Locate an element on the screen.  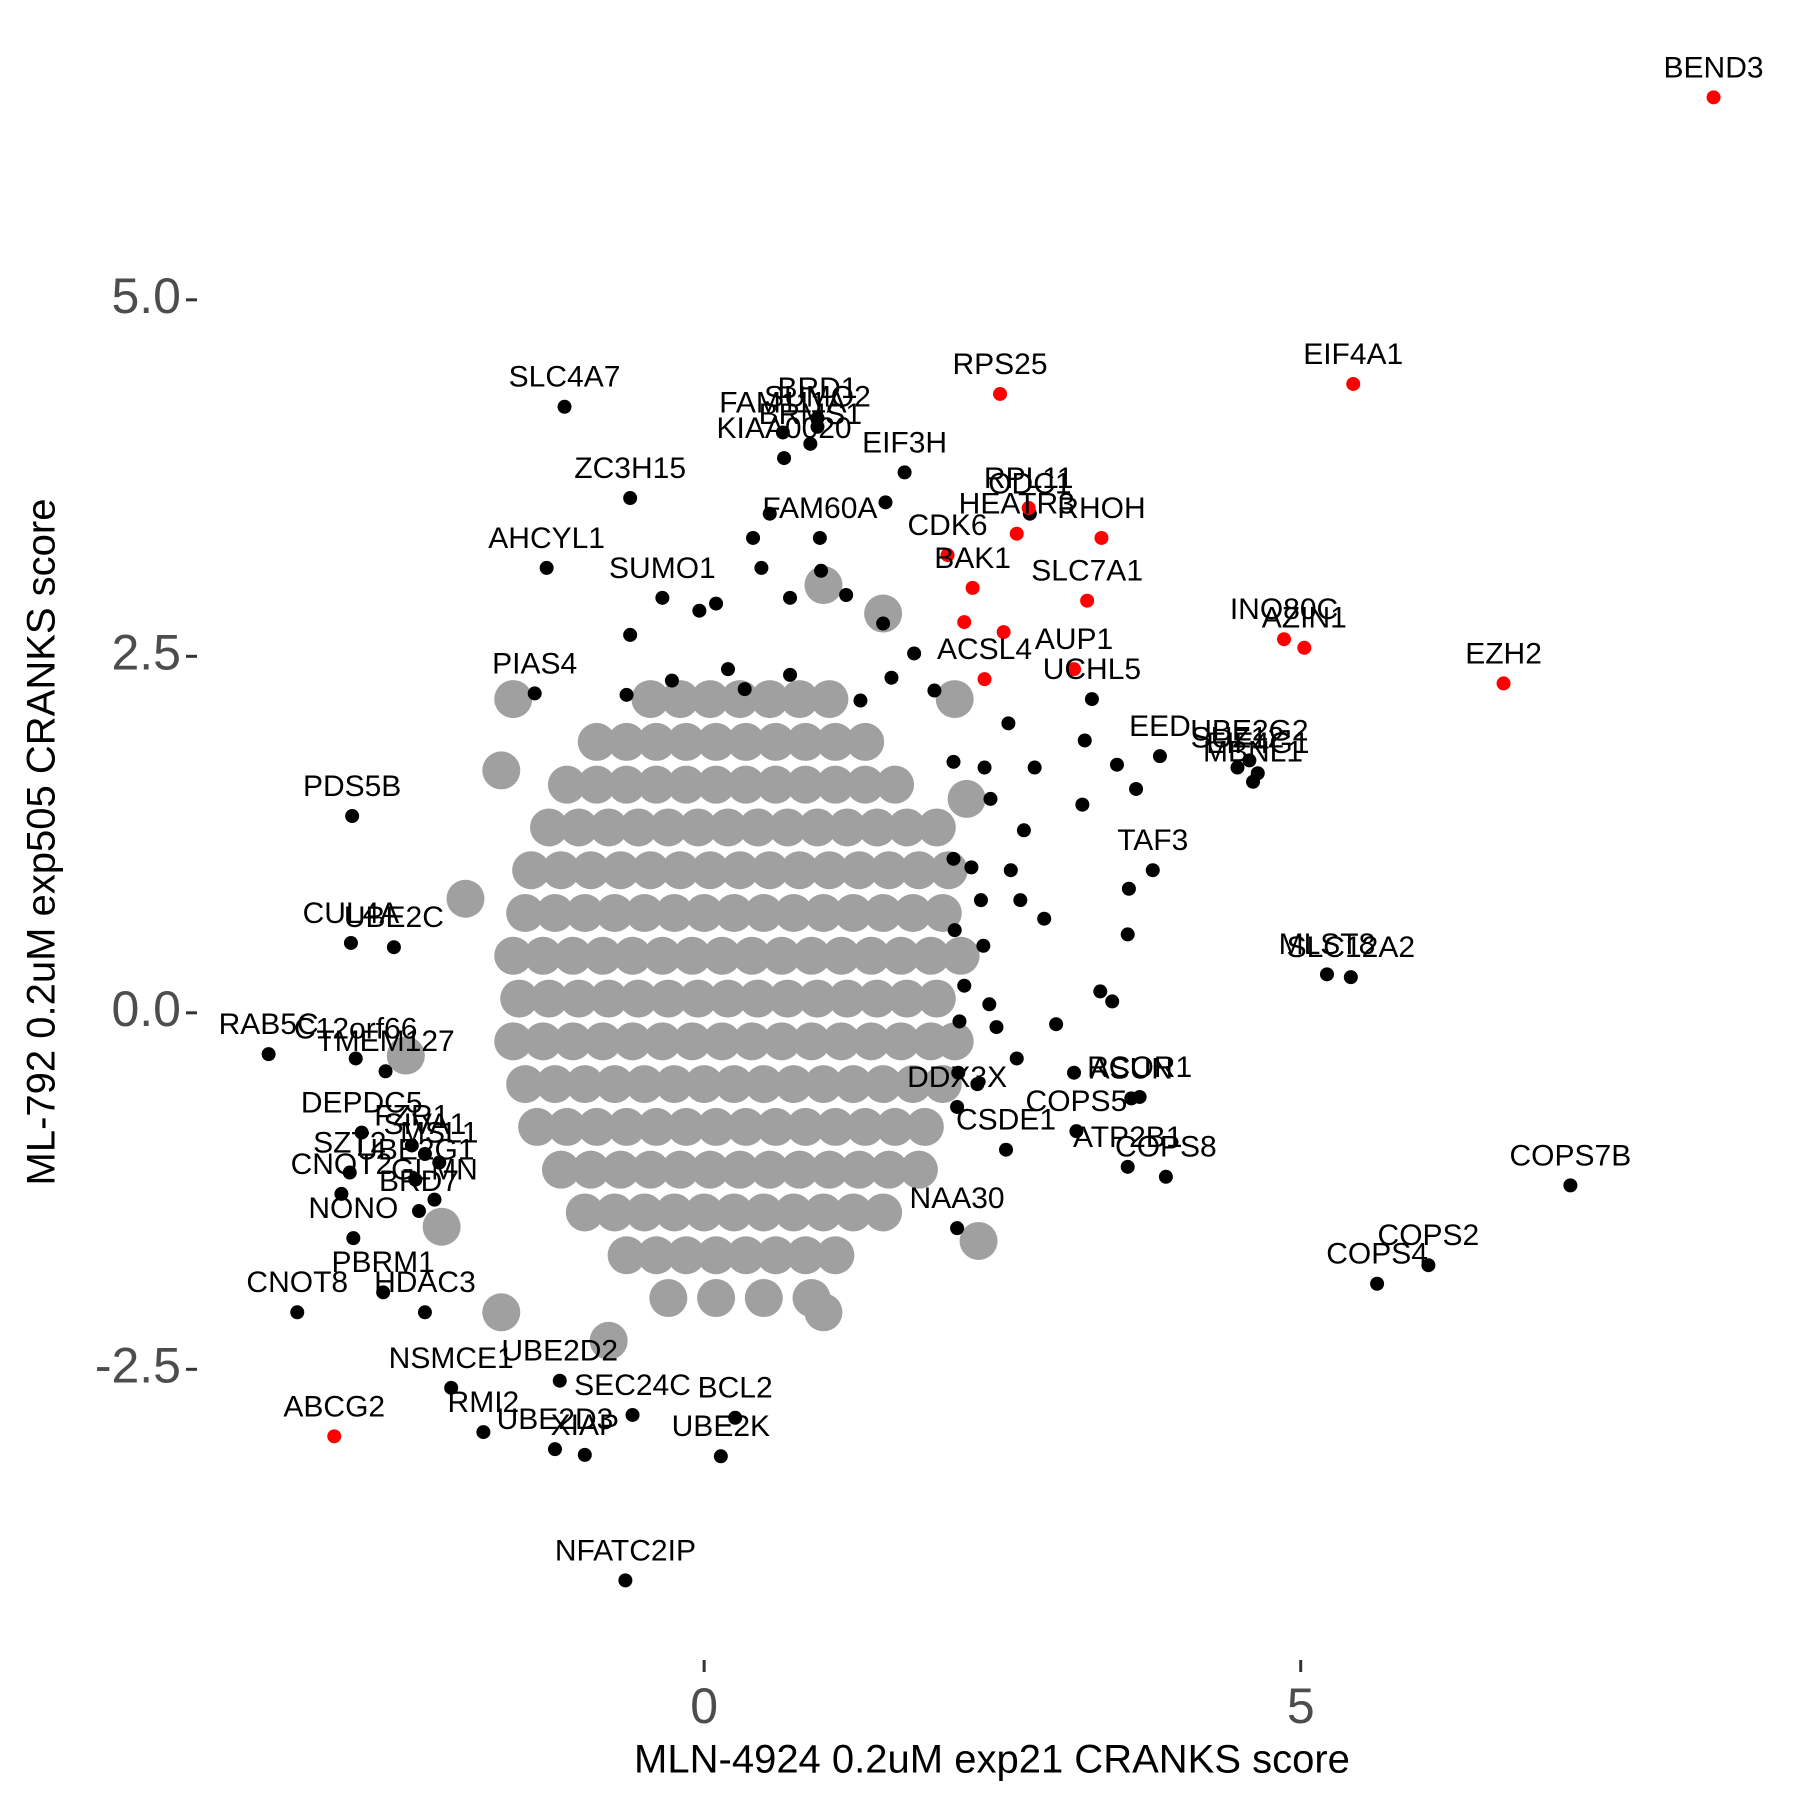
point-label: SLC7A1 is located at coordinates (1087, 571).